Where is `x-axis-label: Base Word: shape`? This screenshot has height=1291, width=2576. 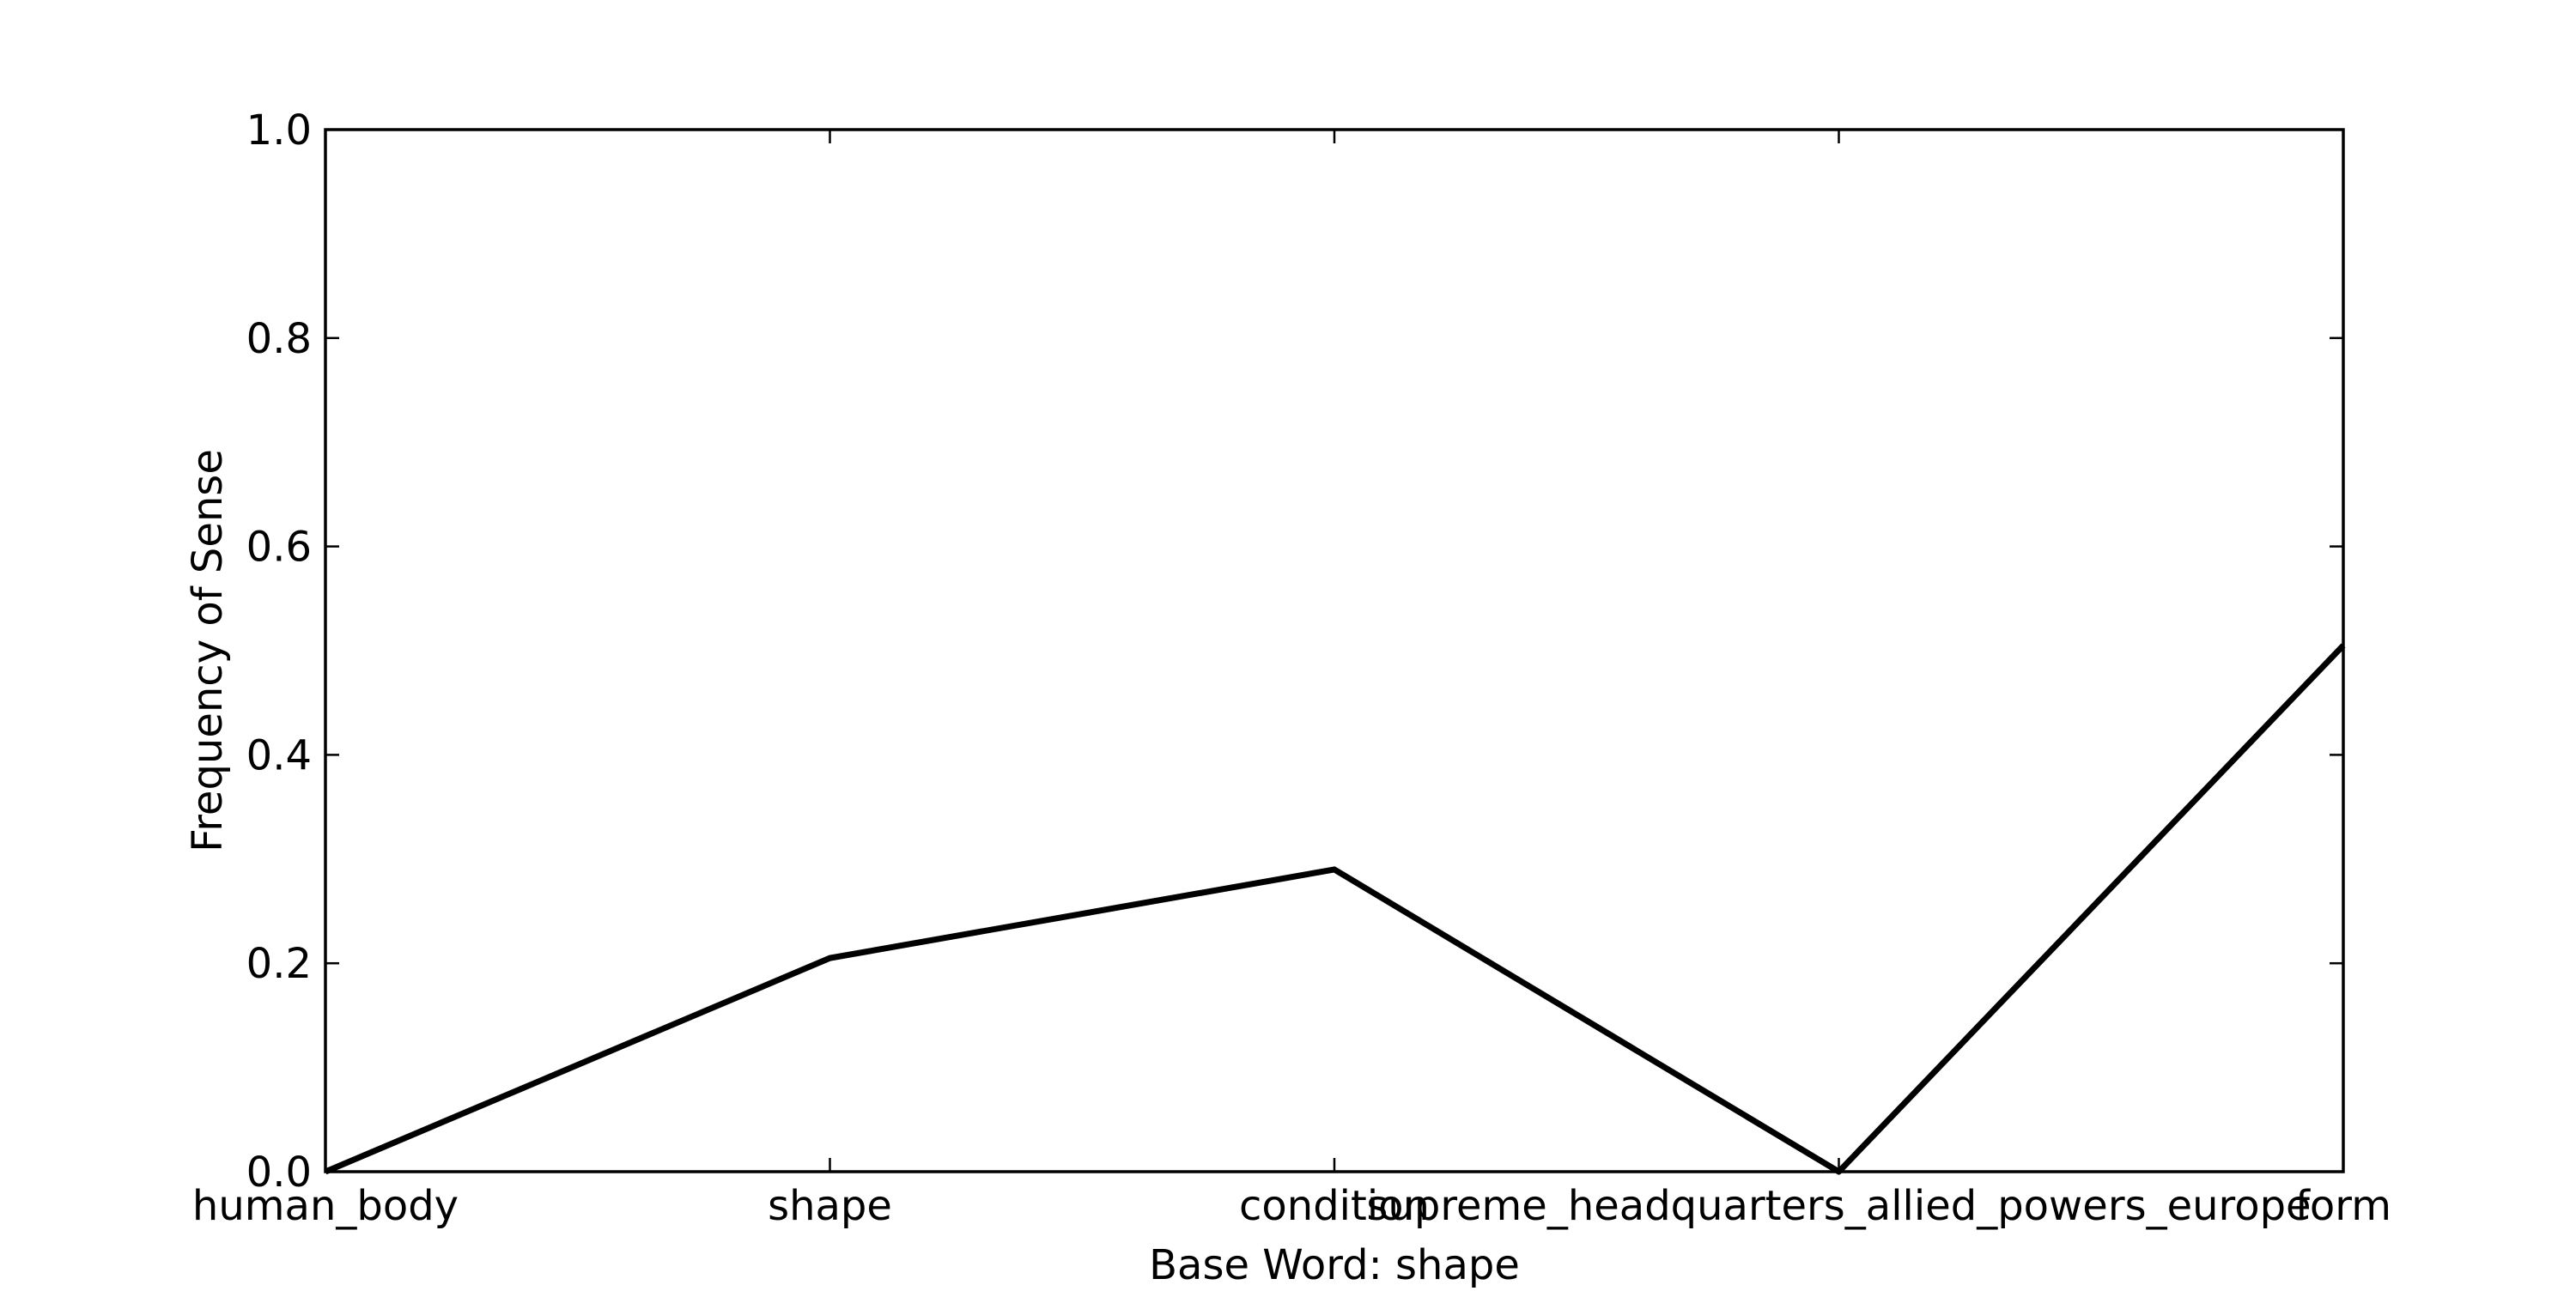 x-axis-label: Base Word: shape is located at coordinates (1334, 1264).